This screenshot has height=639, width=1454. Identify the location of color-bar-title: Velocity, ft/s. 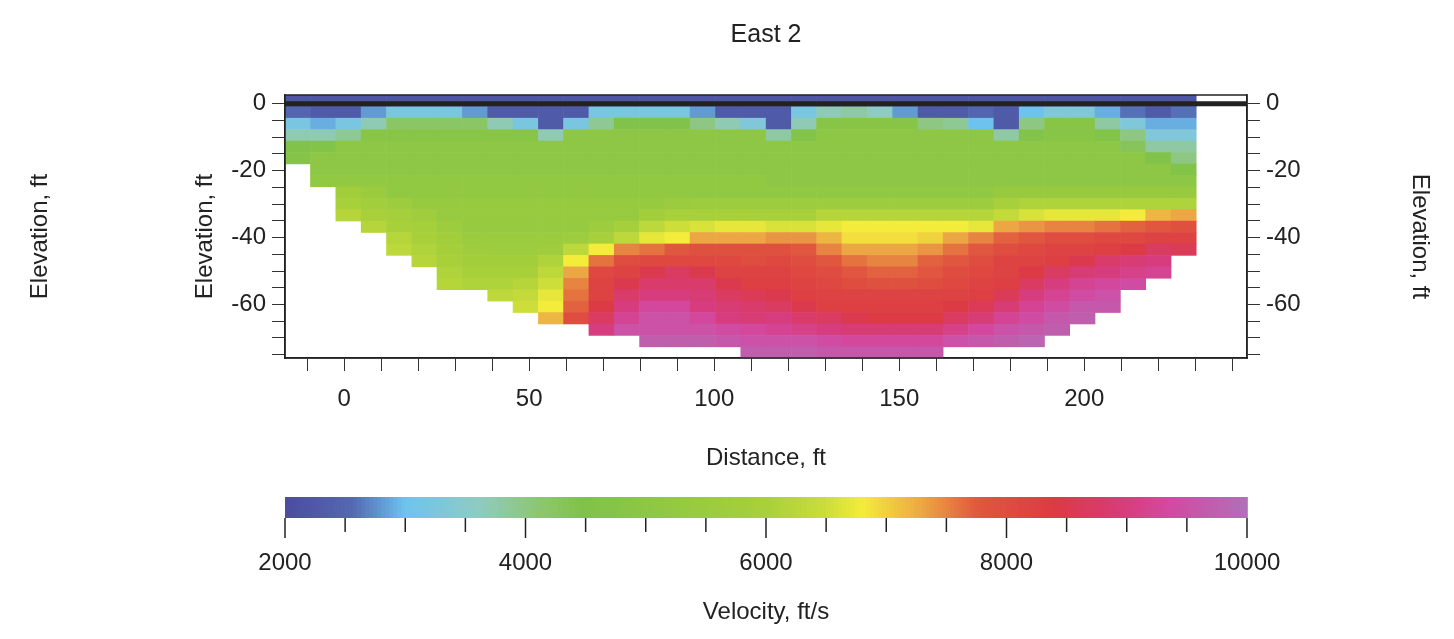
(766, 610).